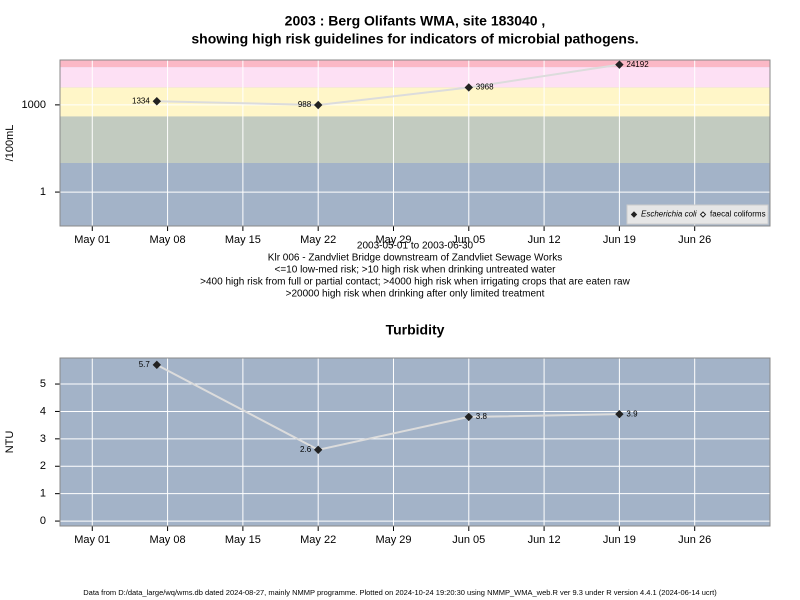  I want to click on chart-title: Turbidity, so click(415, 330).